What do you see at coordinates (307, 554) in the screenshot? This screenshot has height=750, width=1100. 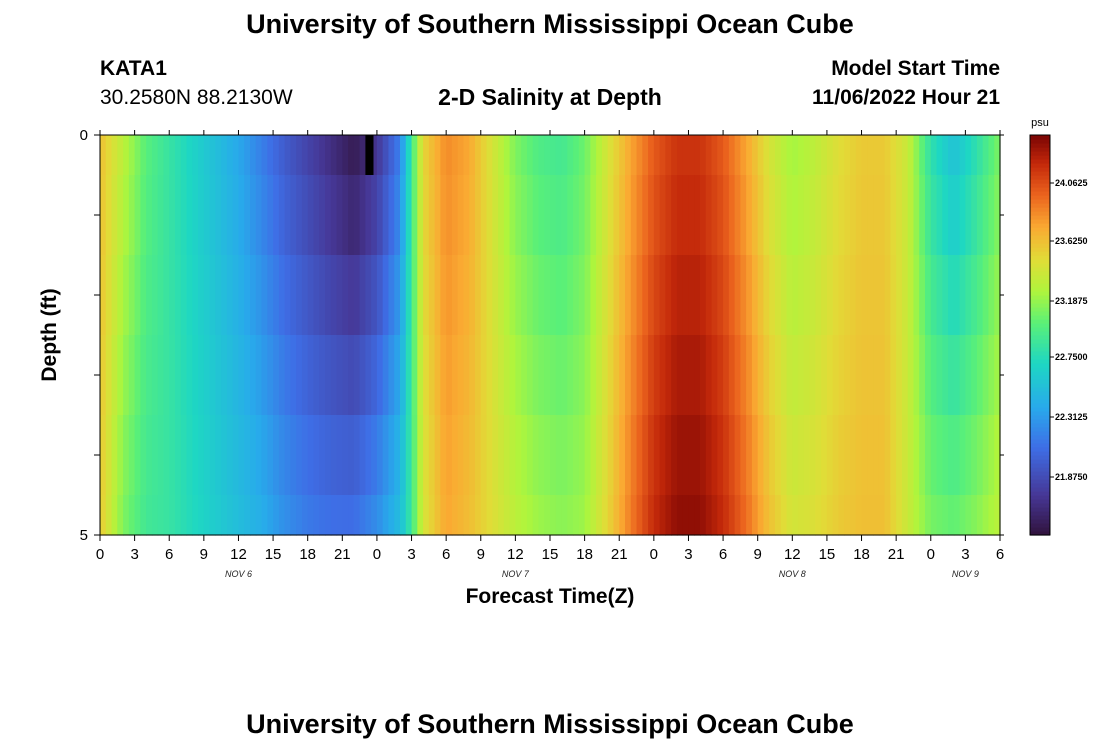 I see `x-tick-label: 18` at bounding box center [307, 554].